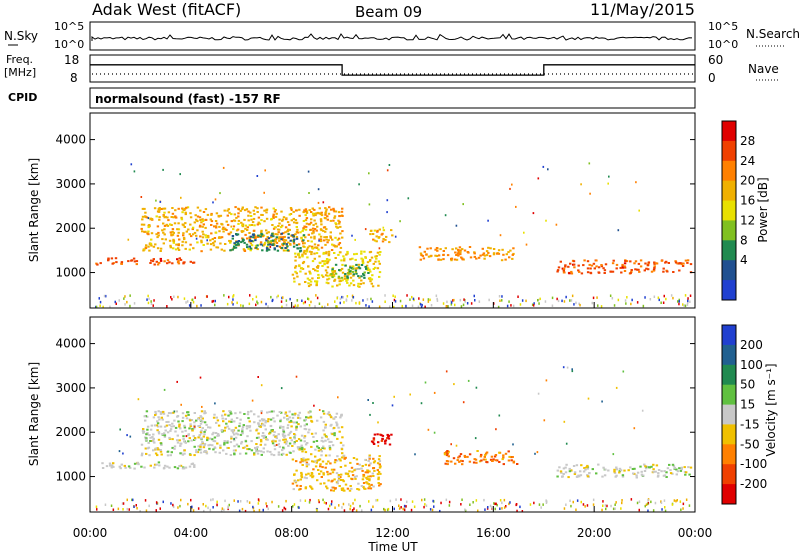 Image resolution: width=800 pixels, height=554 pixels. What do you see at coordinates (21, 36) in the screenshot?
I see `sky-left-label: N.Sky` at bounding box center [21, 36].